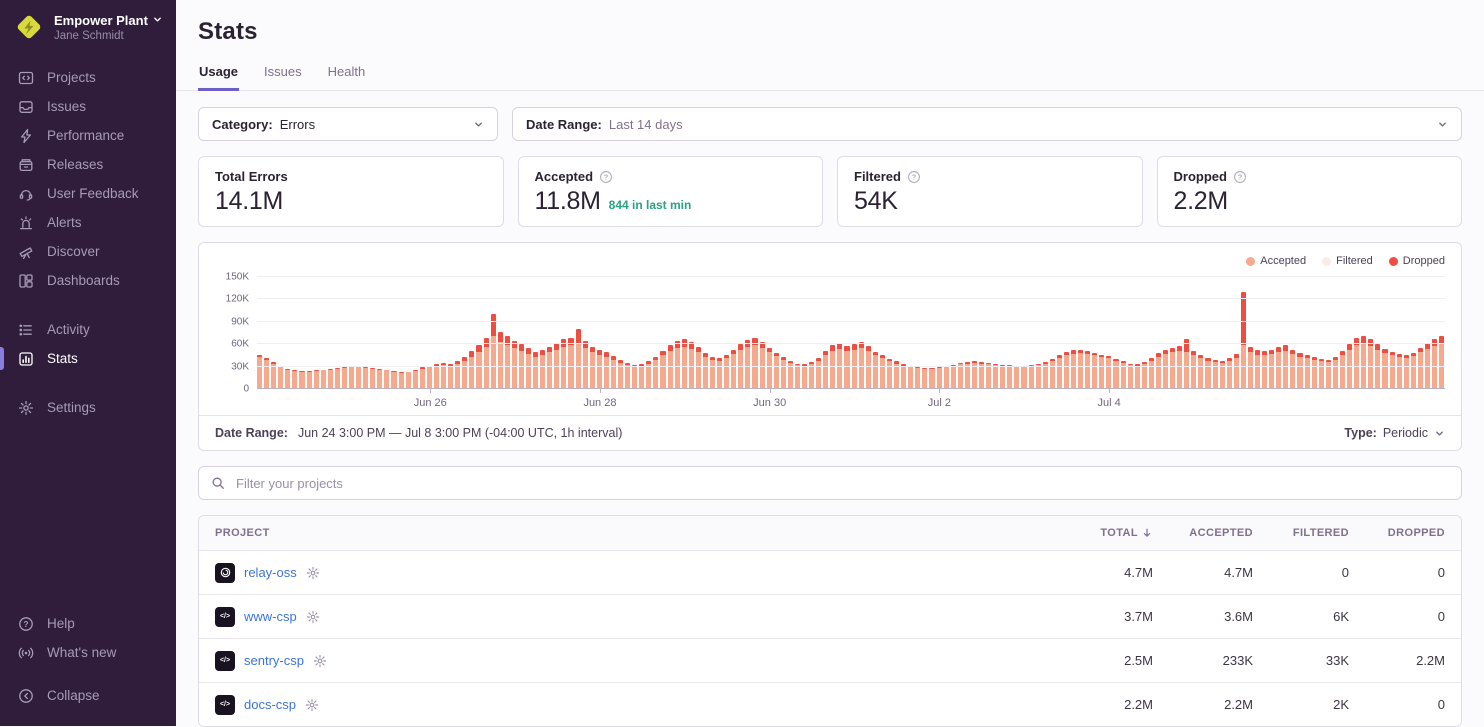 The height and width of the screenshot is (727, 1484). I want to click on project-link: www-csp, so click(270, 616).